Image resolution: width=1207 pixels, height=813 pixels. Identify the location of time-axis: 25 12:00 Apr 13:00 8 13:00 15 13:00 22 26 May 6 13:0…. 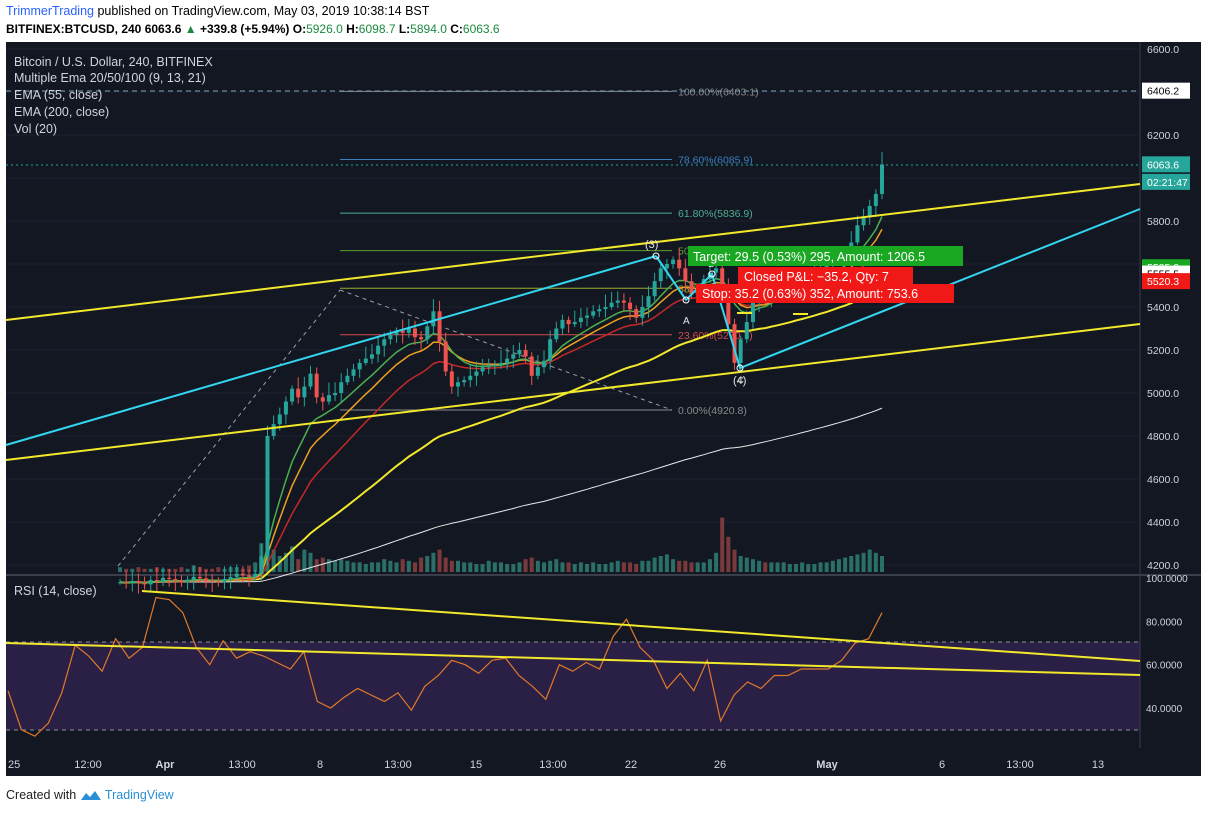
(556, 765).